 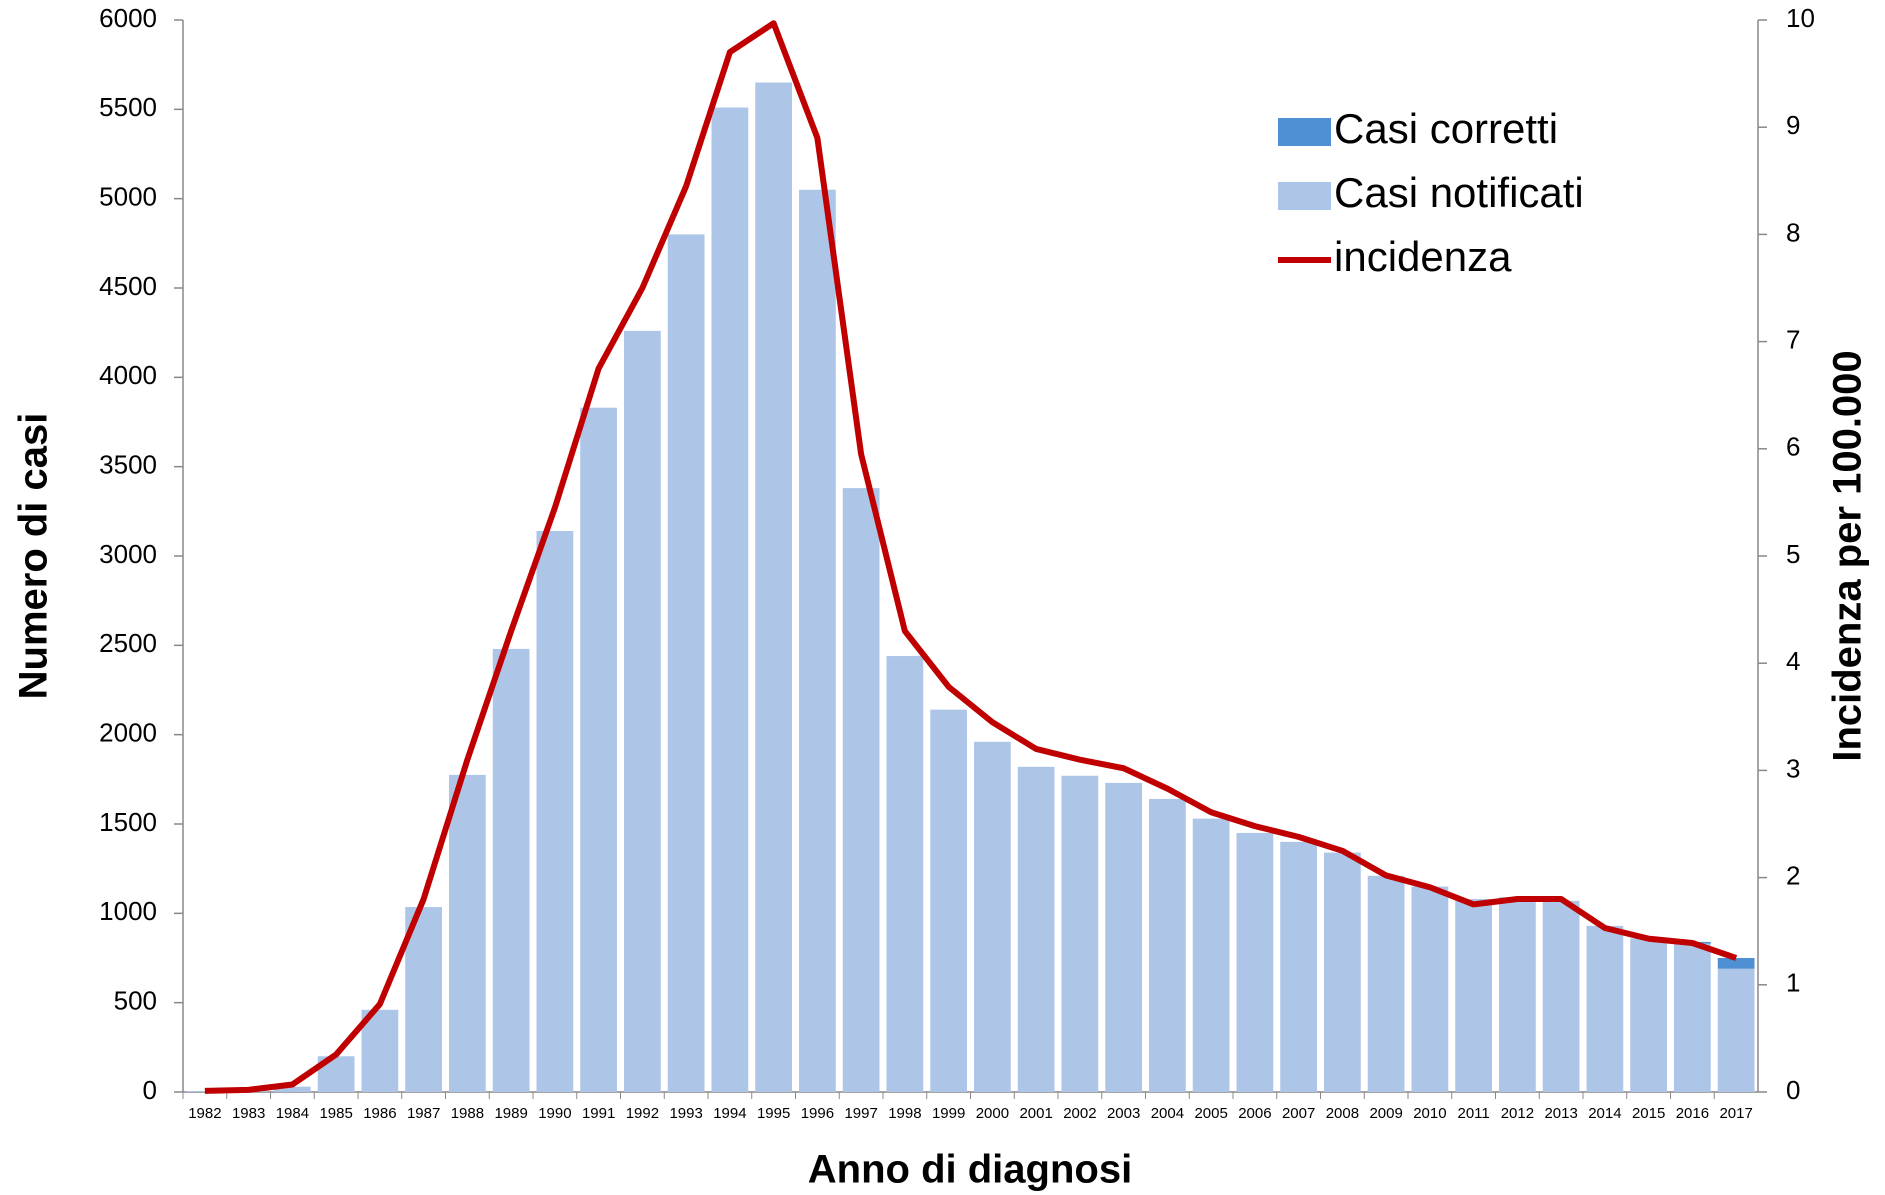 What do you see at coordinates (292, 1113) in the screenshot?
I see `x-tick-label: 1984` at bounding box center [292, 1113].